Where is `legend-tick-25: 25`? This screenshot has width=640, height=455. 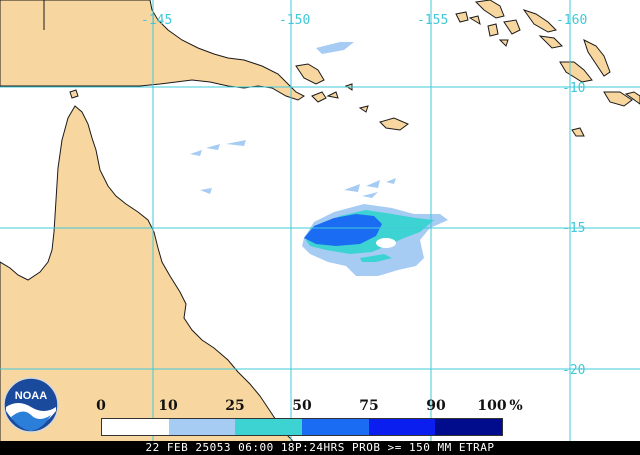 legend-tick-25: 25 is located at coordinates (235, 406).